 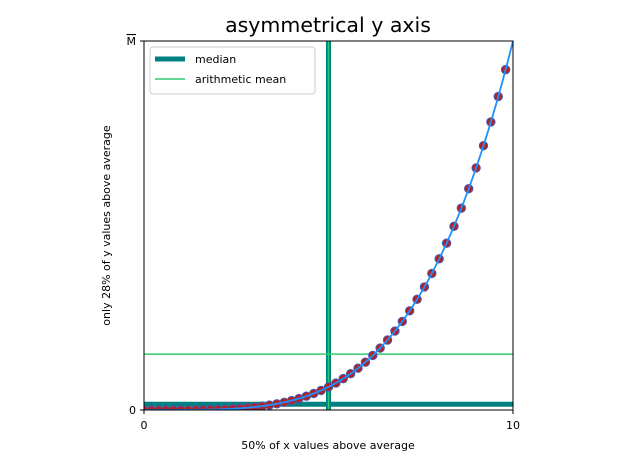 I want to click on x-tick-label: 0, so click(x=144, y=425).